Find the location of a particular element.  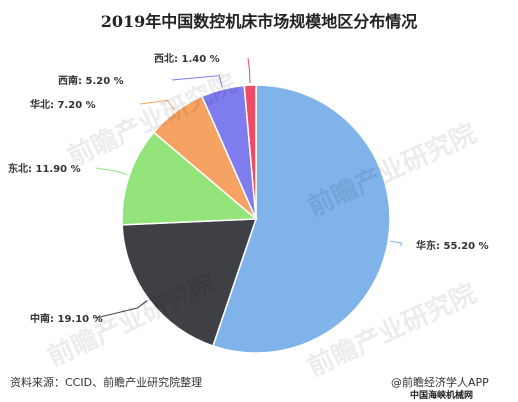

chart-title: 2019年中国数控机床市场规模地区分布情况 is located at coordinates (259, 21).